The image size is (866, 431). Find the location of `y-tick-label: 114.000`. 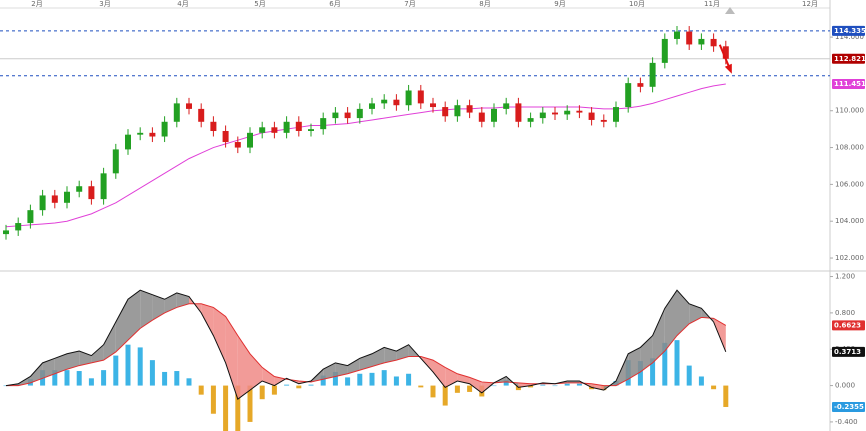

y-tick-label: 114.000 is located at coordinates (849, 37).